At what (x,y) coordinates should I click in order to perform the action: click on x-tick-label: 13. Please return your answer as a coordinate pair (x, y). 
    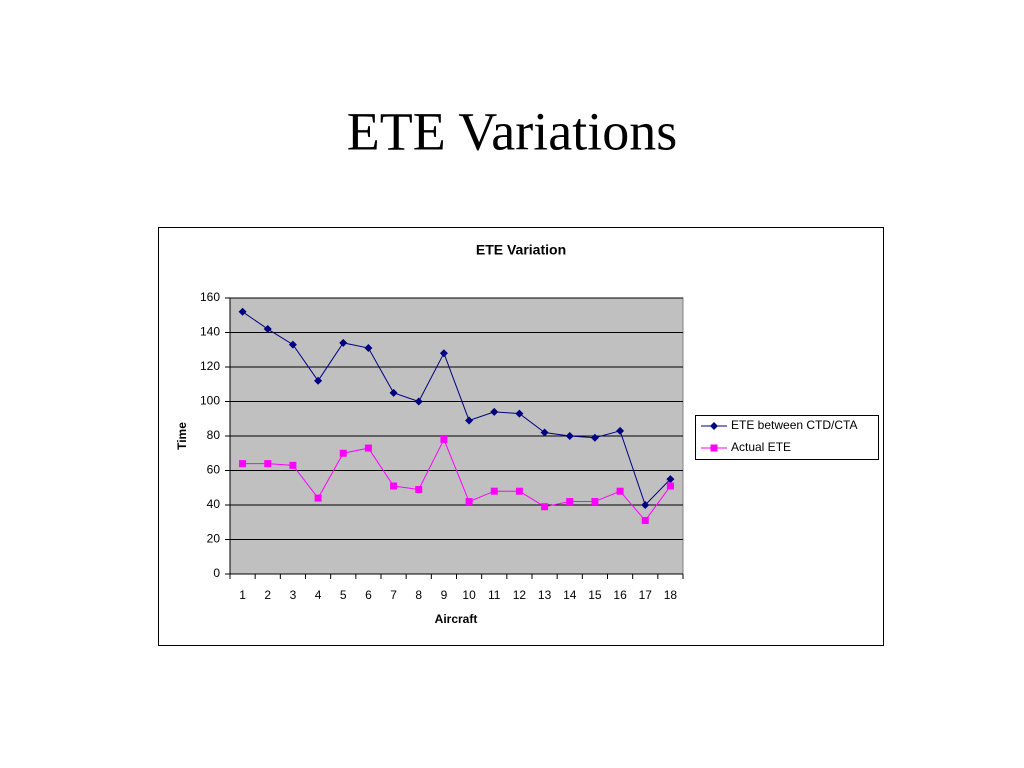
    Looking at the image, I should click on (545, 595).